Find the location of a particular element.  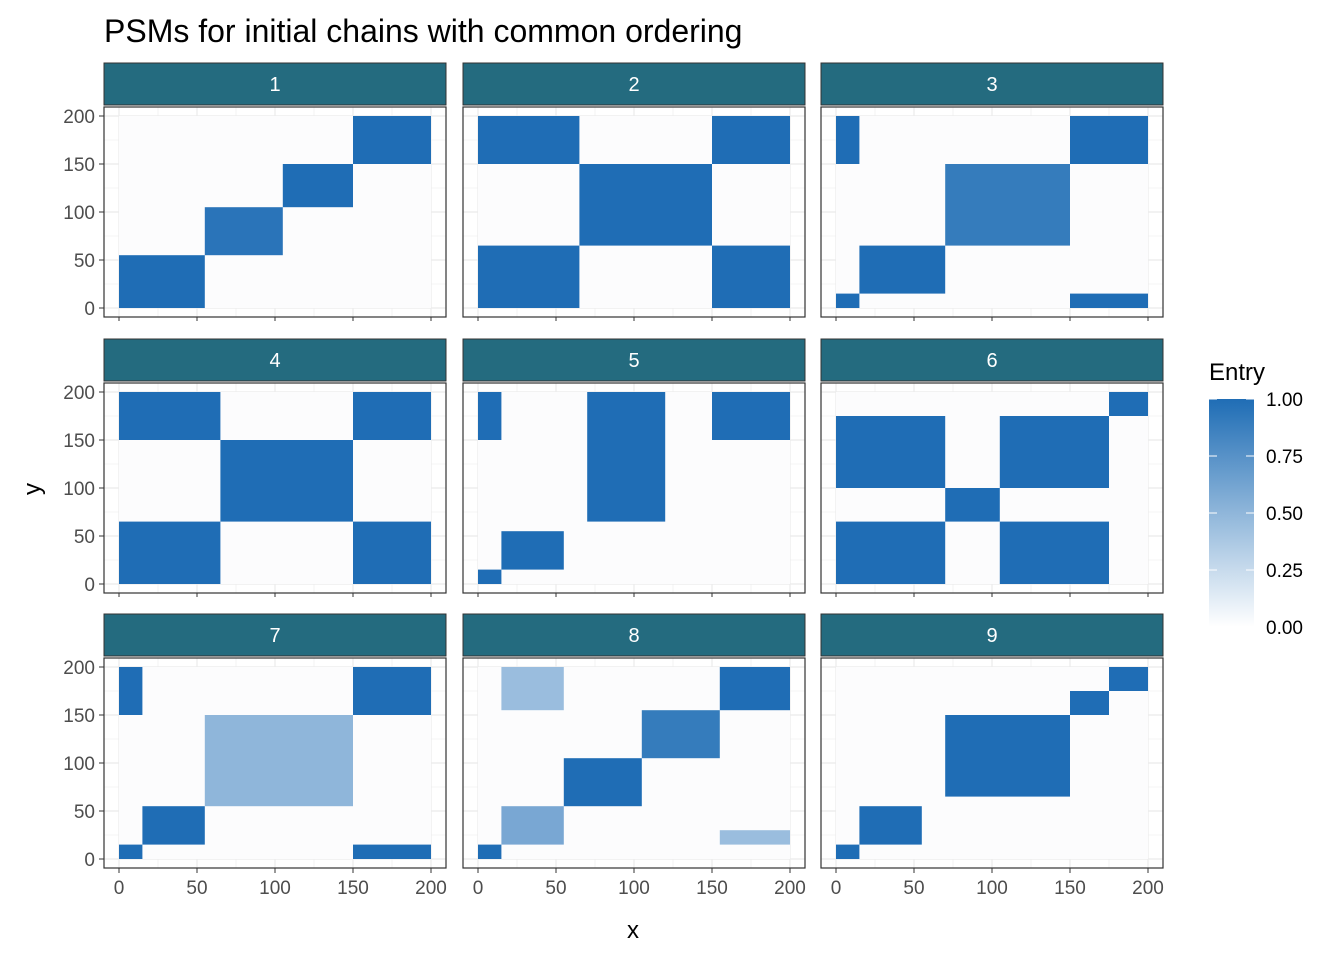

legend-title: Entry is located at coordinates (1237, 372).